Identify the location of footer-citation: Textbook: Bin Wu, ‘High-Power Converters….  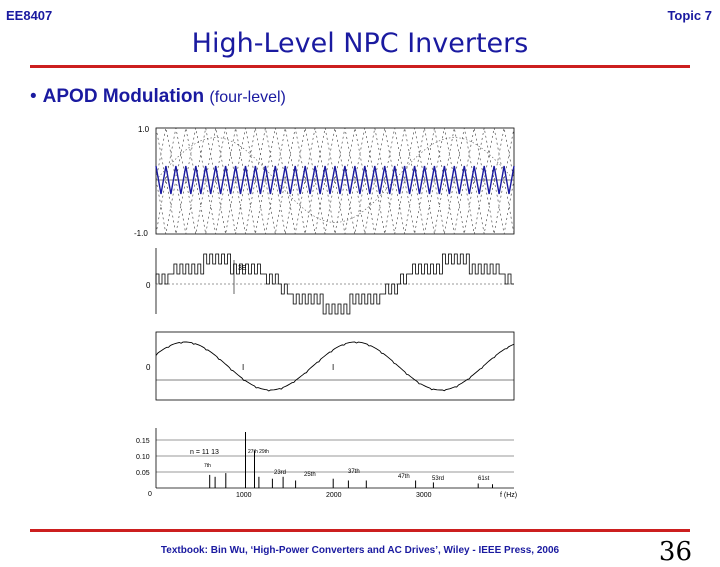
(360, 550).